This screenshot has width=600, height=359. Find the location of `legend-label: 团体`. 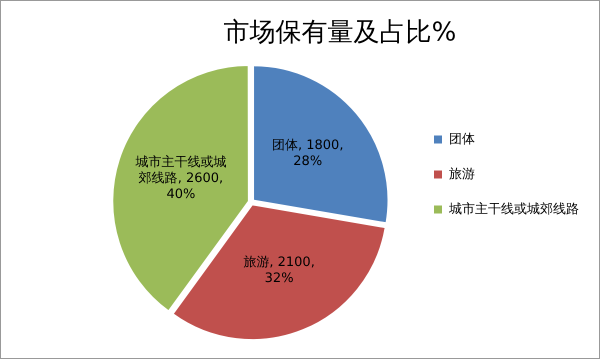

legend-label: 团体 is located at coordinates (462, 139).